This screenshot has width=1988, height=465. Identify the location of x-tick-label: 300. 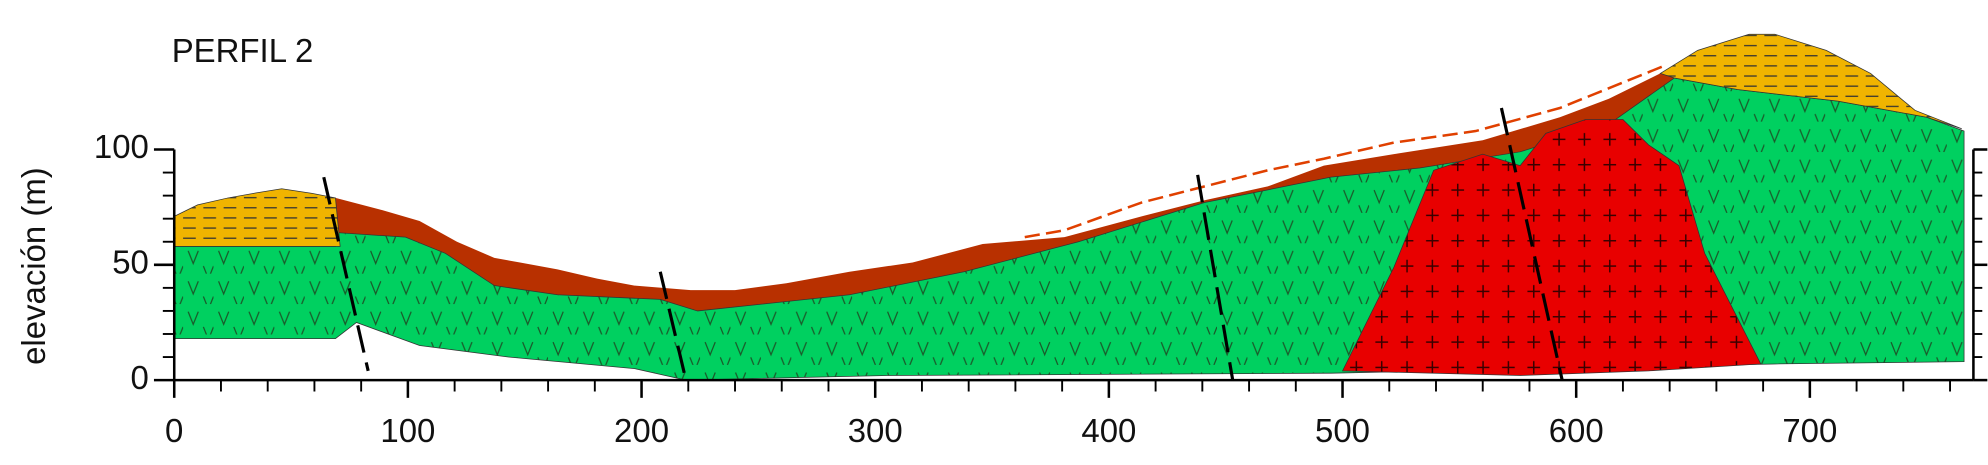
(875, 430).